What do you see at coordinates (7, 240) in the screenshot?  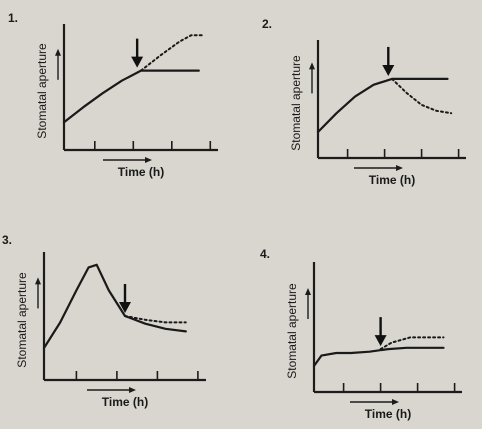 I see `panel-label: 3.` at bounding box center [7, 240].